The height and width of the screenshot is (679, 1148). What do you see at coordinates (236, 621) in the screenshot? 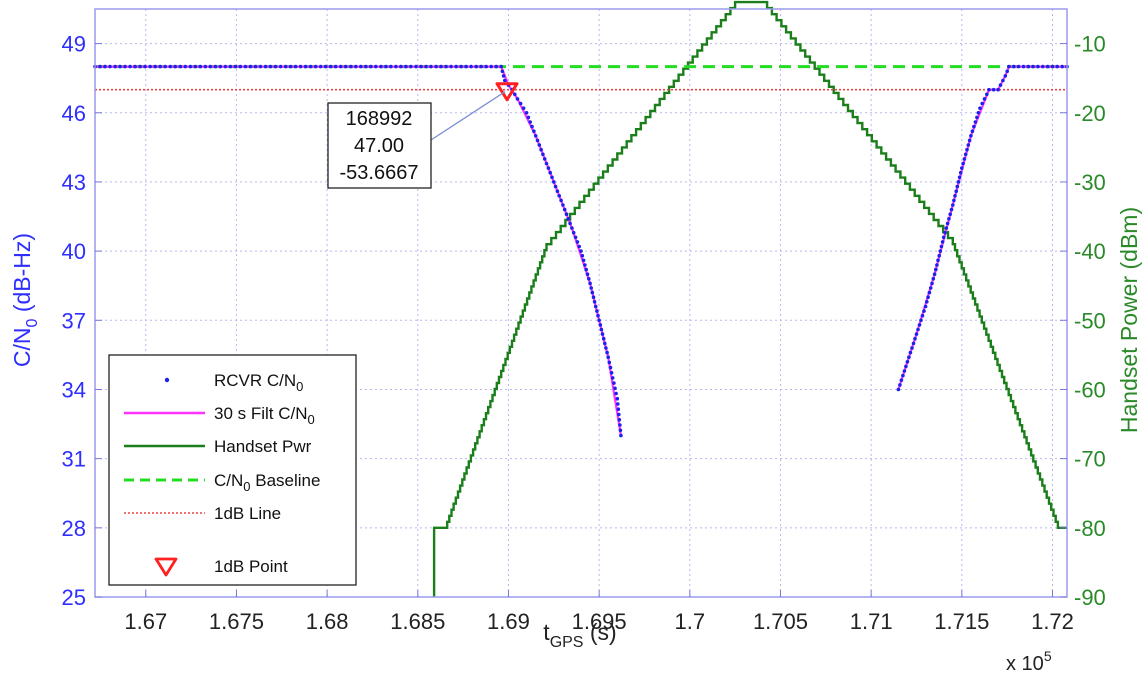
I see `x-tick-label: 1.675` at bounding box center [236, 621].